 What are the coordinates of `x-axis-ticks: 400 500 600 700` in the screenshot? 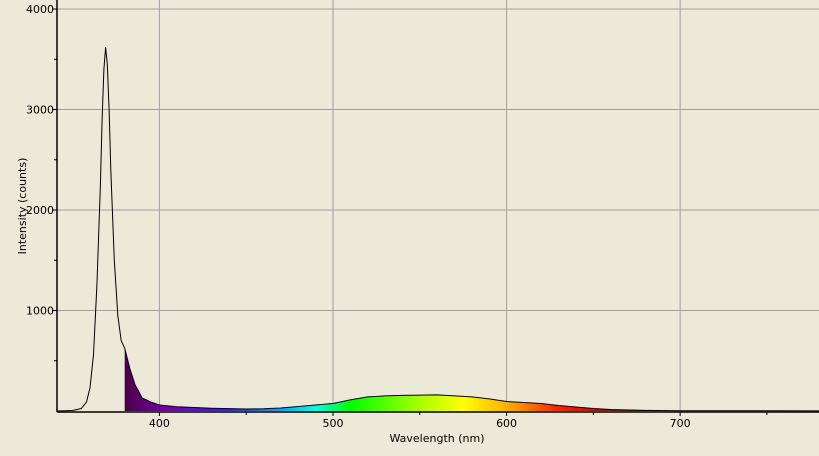 It's located at (458, 421).